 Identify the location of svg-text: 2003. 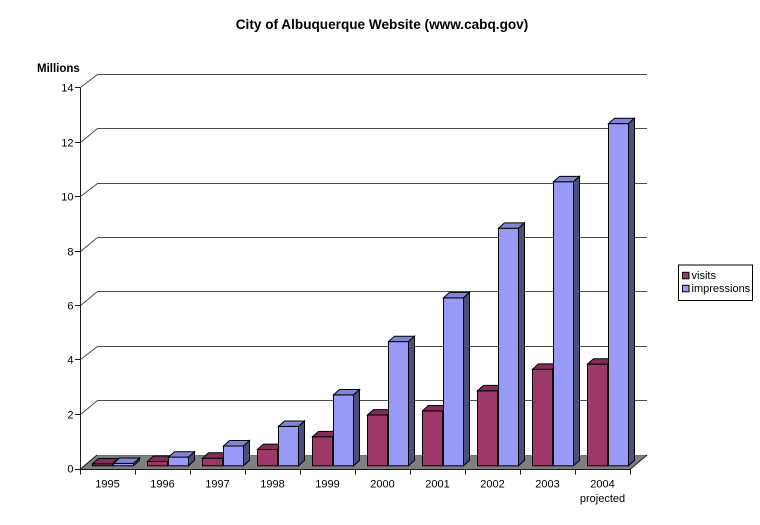
(547, 485).